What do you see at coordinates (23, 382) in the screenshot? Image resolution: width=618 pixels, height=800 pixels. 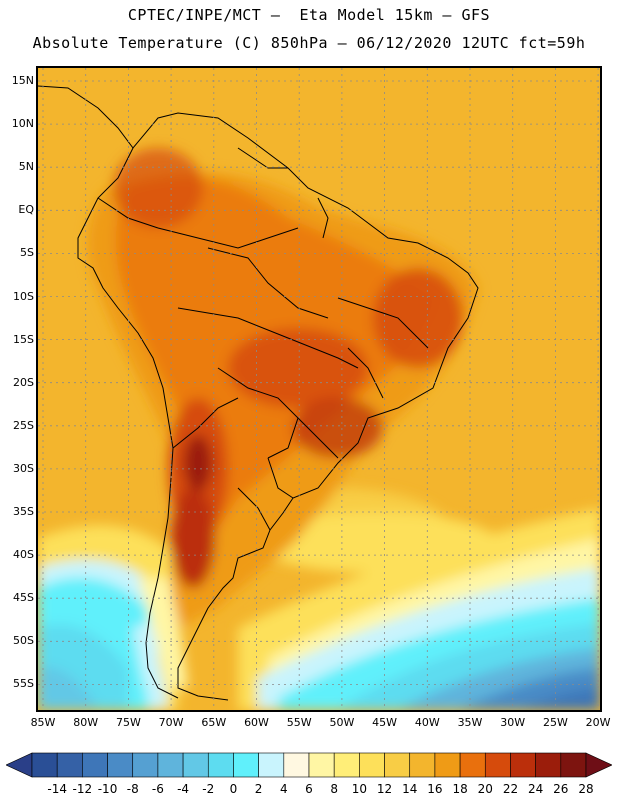 I see `latitude-label: 20S` at bounding box center [23, 382].